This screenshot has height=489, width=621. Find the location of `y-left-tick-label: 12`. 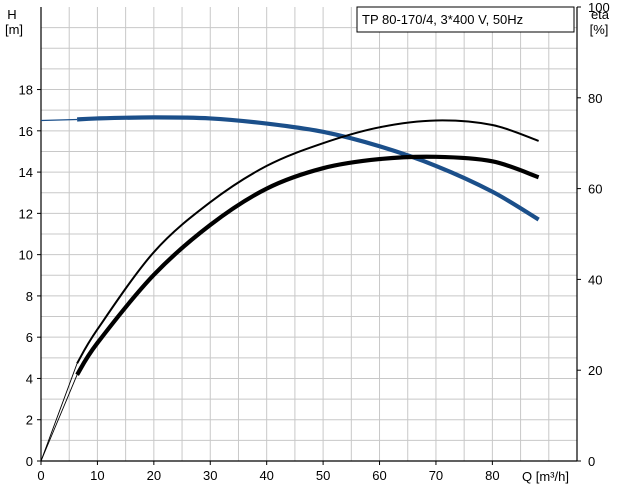

y-left-tick-label: 12 is located at coordinates (26, 213).